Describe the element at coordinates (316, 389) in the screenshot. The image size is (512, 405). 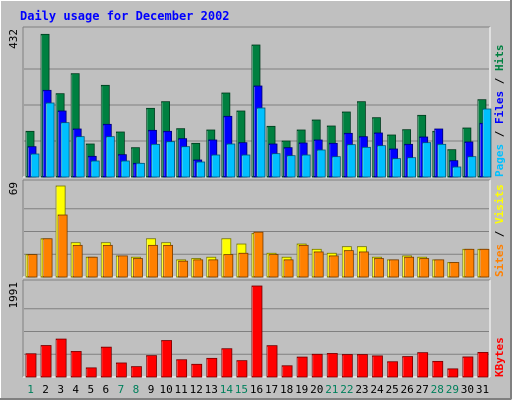
I see `day-label: 20` at that location.